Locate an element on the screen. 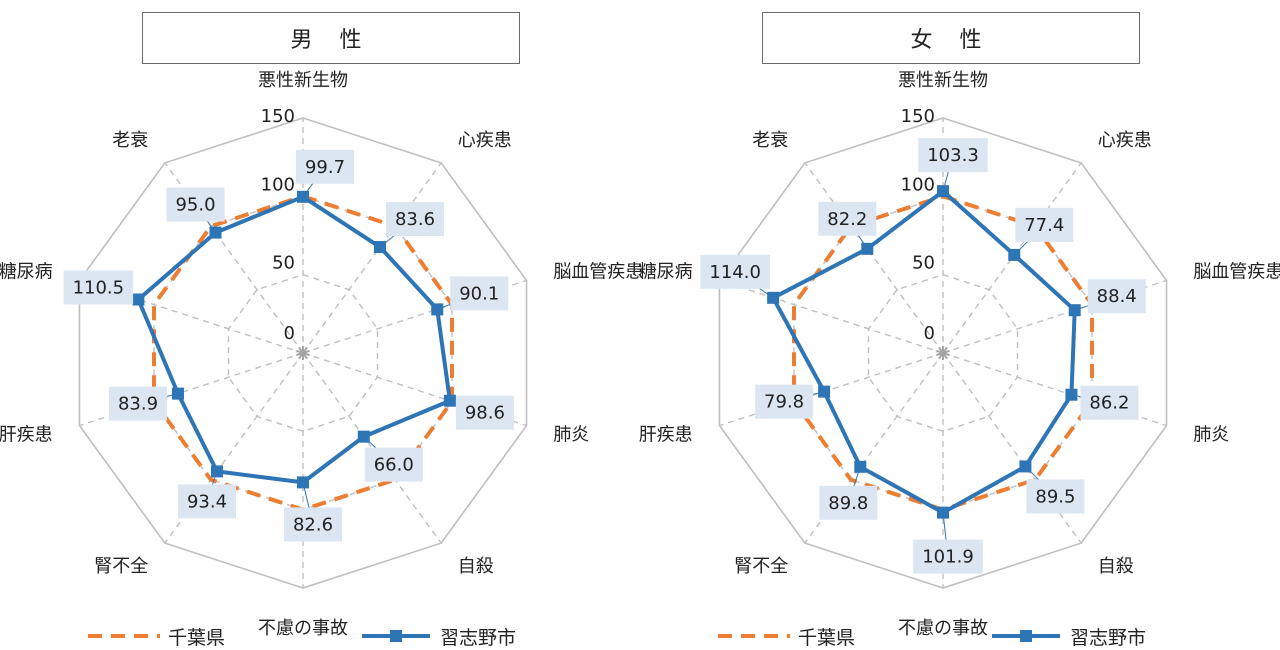  value-label: 98.6 is located at coordinates (485, 413).